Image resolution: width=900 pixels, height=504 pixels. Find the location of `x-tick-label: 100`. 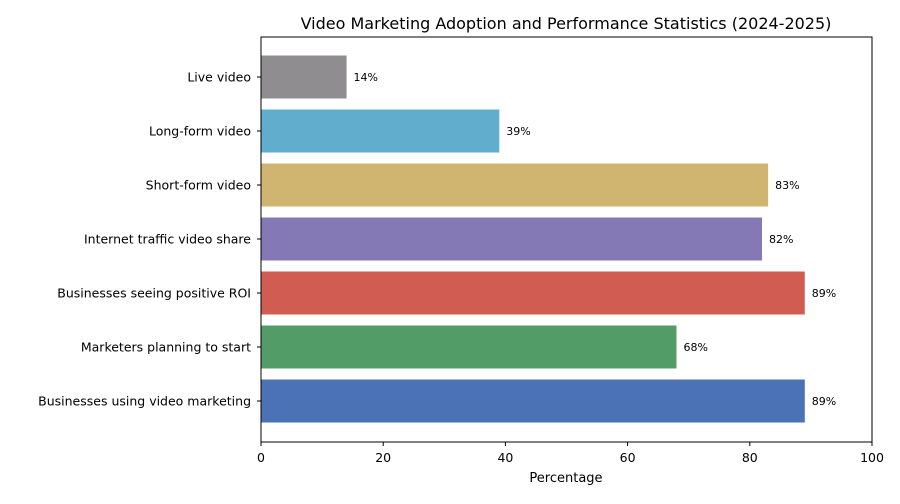

x-tick-label: 100 is located at coordinates (872, 457).